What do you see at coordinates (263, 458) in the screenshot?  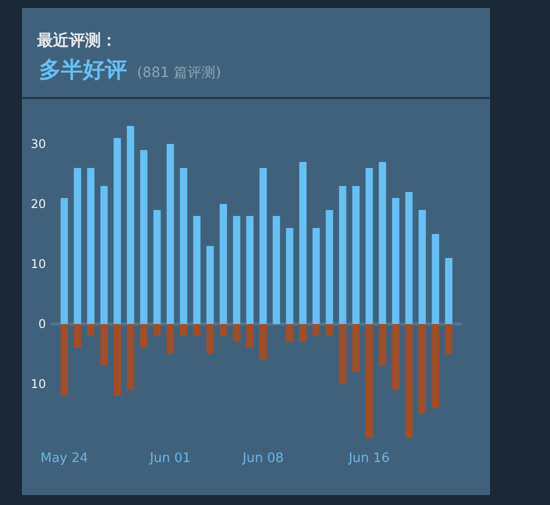 I see `x-tick-label: Jun 08` at bounding box center [263, 458].